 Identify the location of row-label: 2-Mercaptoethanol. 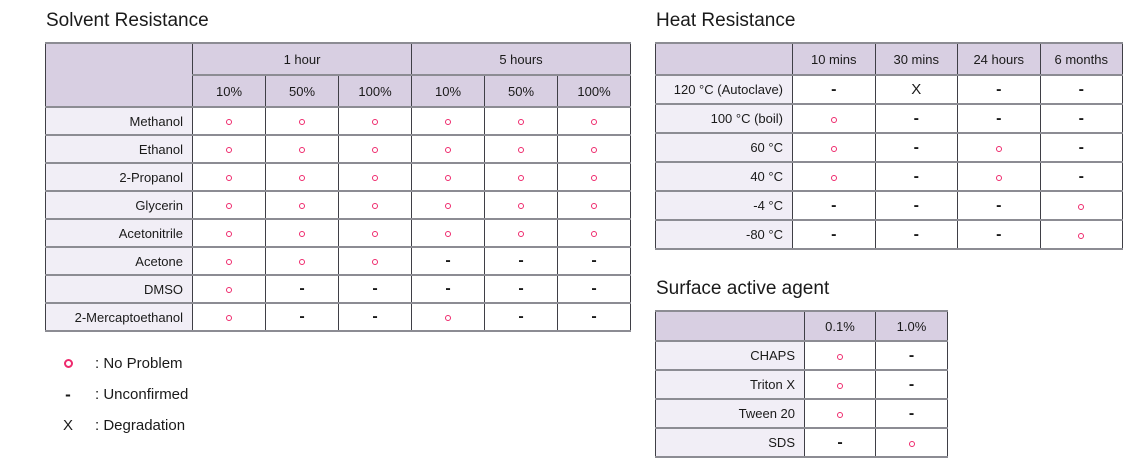
(119, 317).